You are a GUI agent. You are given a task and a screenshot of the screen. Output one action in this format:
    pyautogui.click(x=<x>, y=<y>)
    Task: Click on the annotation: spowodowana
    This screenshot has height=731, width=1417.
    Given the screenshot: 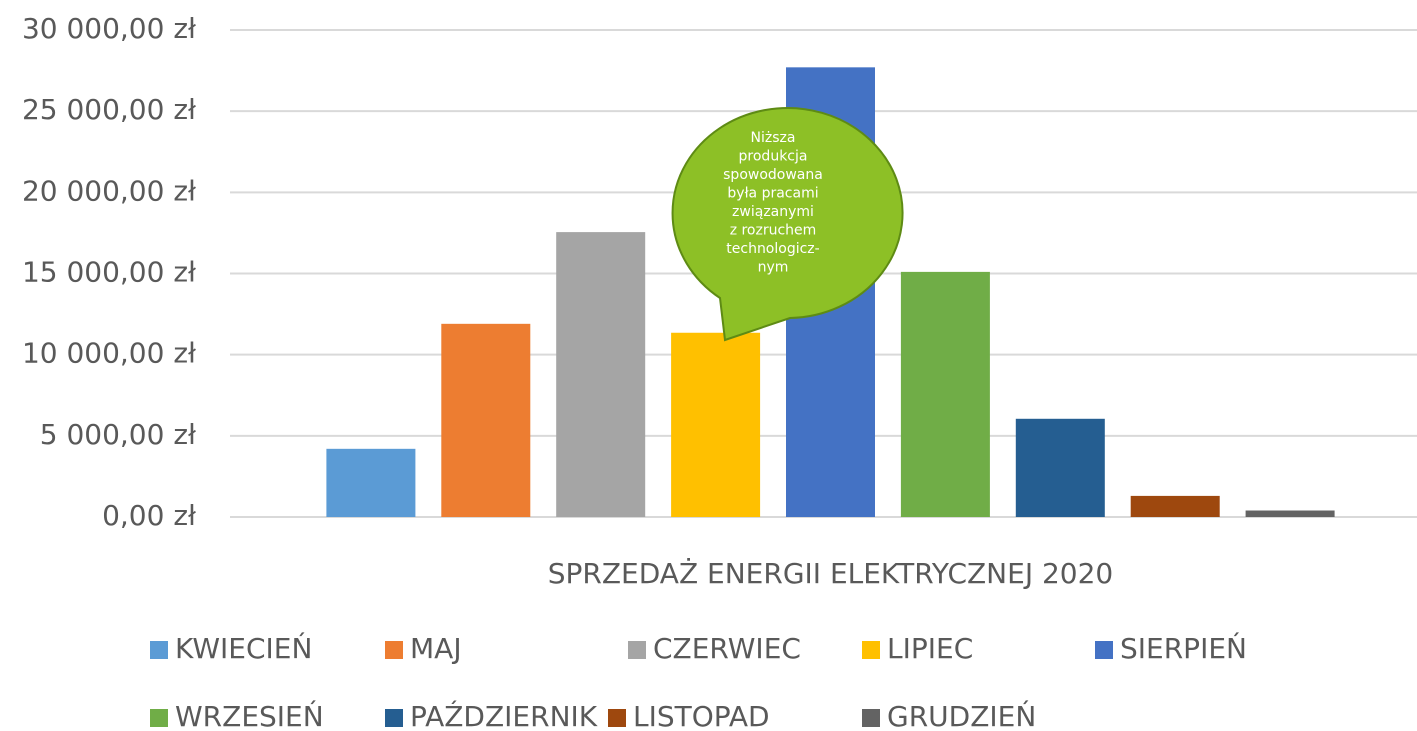 What is the action you would take?
    pyautogui.click(x=773, y=175)
    